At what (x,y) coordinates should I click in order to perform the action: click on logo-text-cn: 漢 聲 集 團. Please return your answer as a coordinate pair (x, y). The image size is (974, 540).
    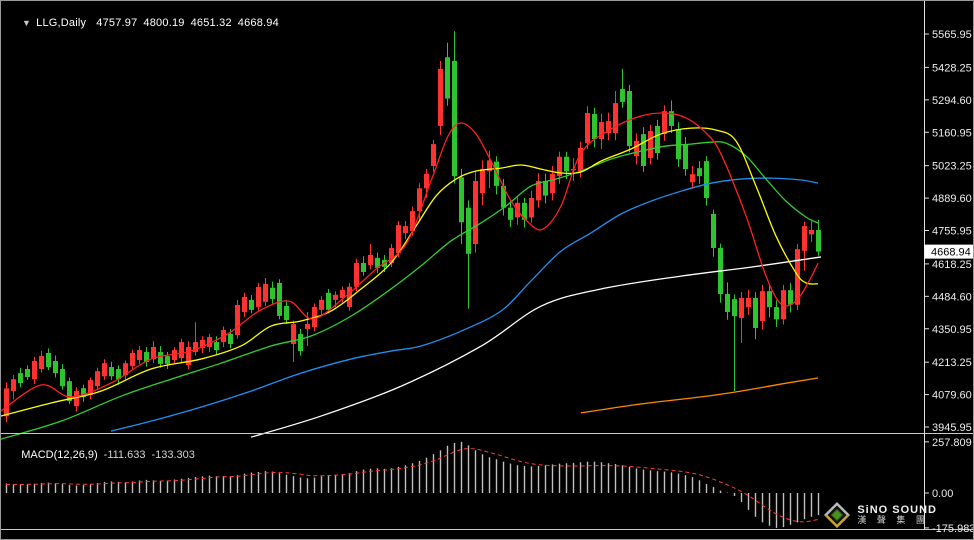
    Looking at the image, I should click on (893, 520).